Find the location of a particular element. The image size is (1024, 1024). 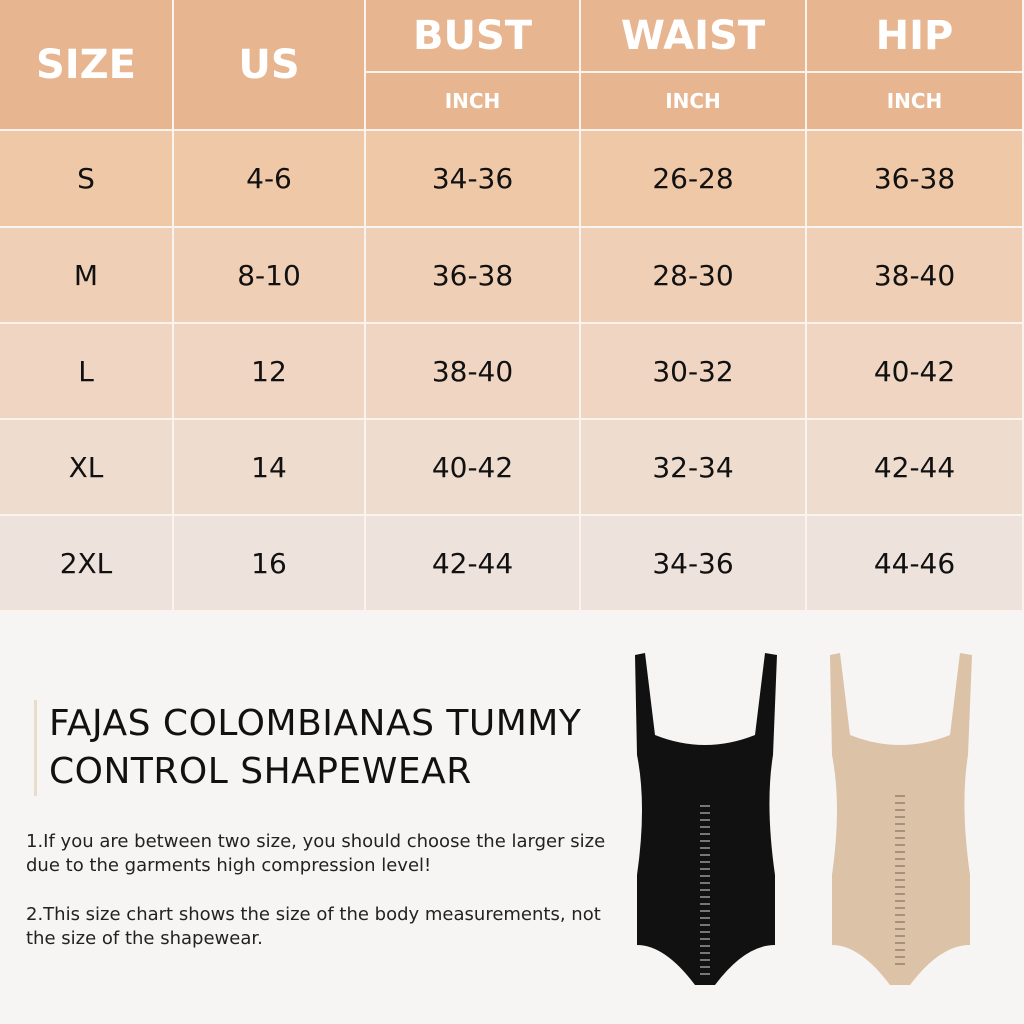

cell-us: 8-10 is located at coordinates (269, 275).